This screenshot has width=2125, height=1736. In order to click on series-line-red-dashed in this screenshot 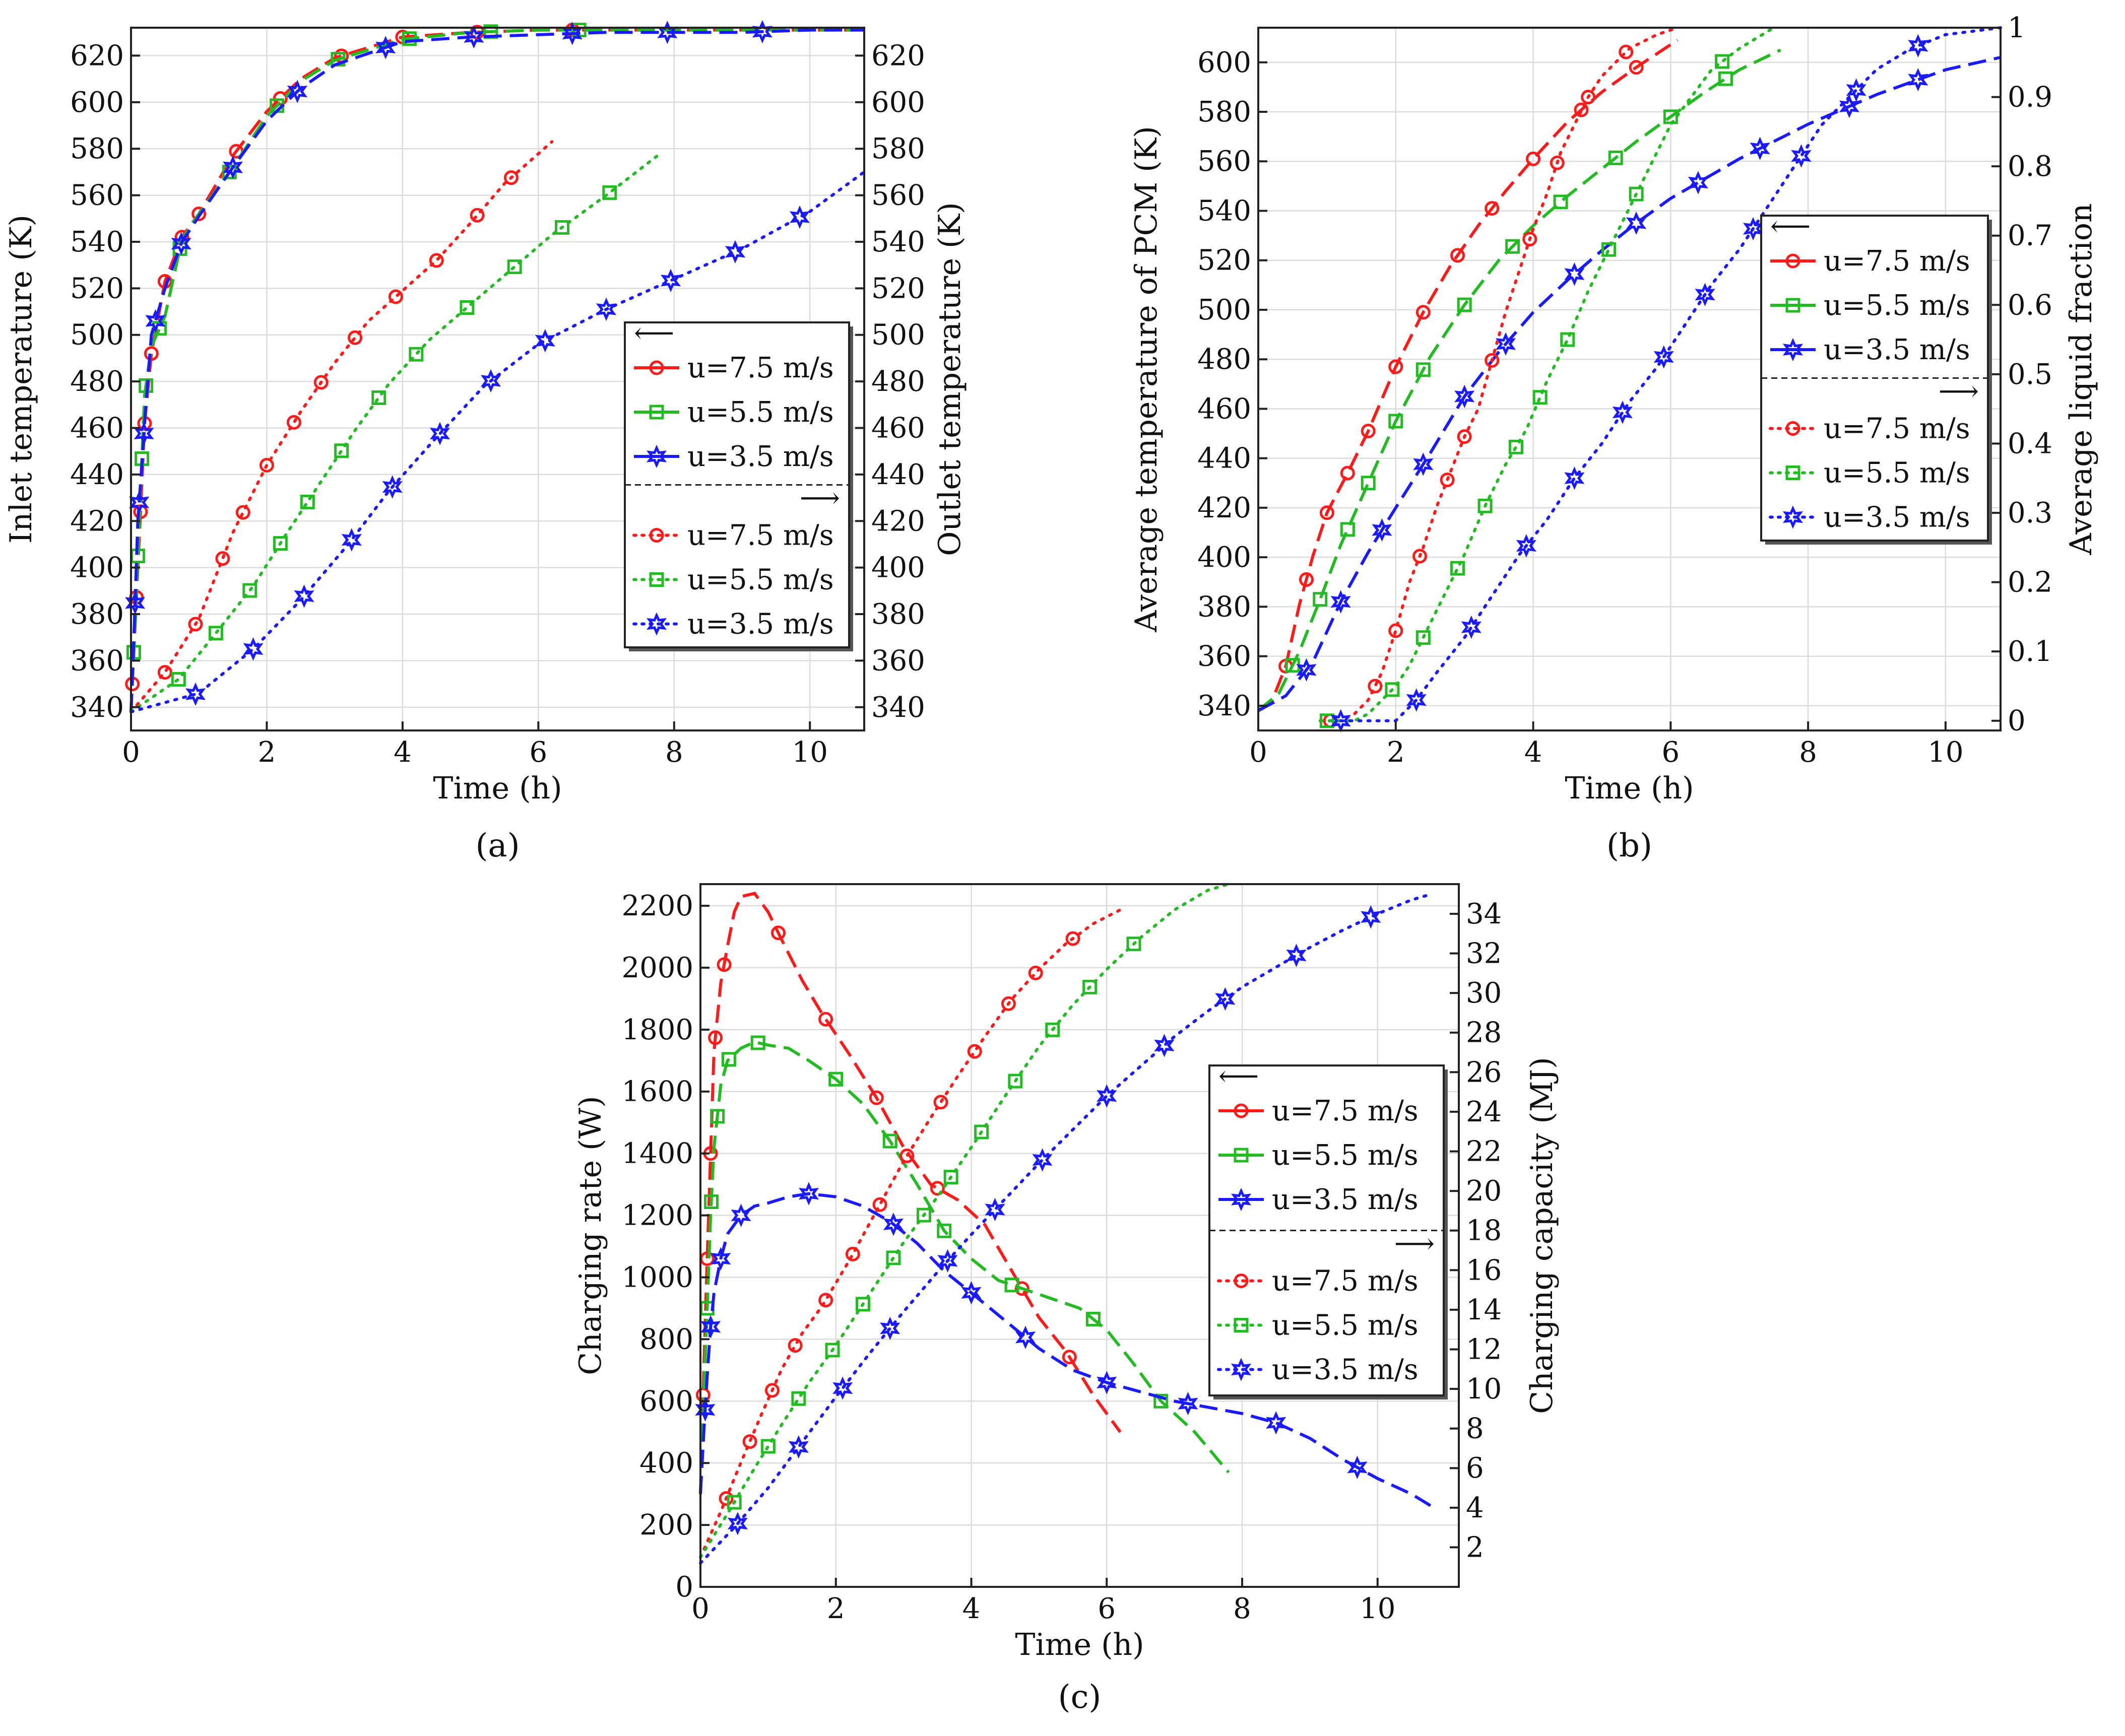, I will do `click(910, 1193)`.